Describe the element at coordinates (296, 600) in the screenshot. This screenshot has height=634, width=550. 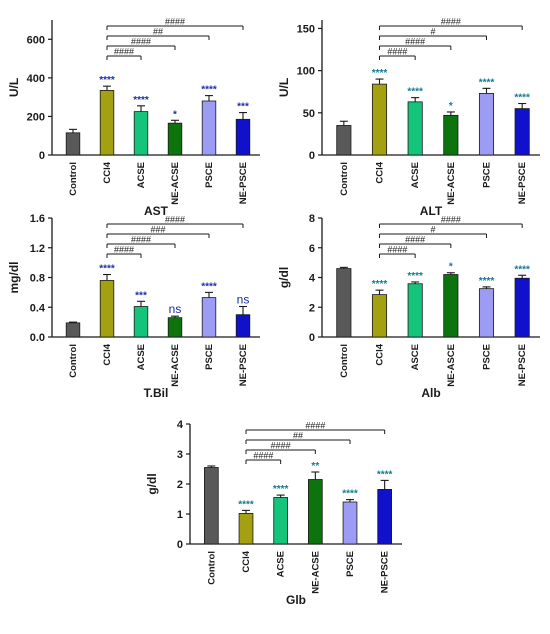
I see `x-axis-title: Glb` at that location.